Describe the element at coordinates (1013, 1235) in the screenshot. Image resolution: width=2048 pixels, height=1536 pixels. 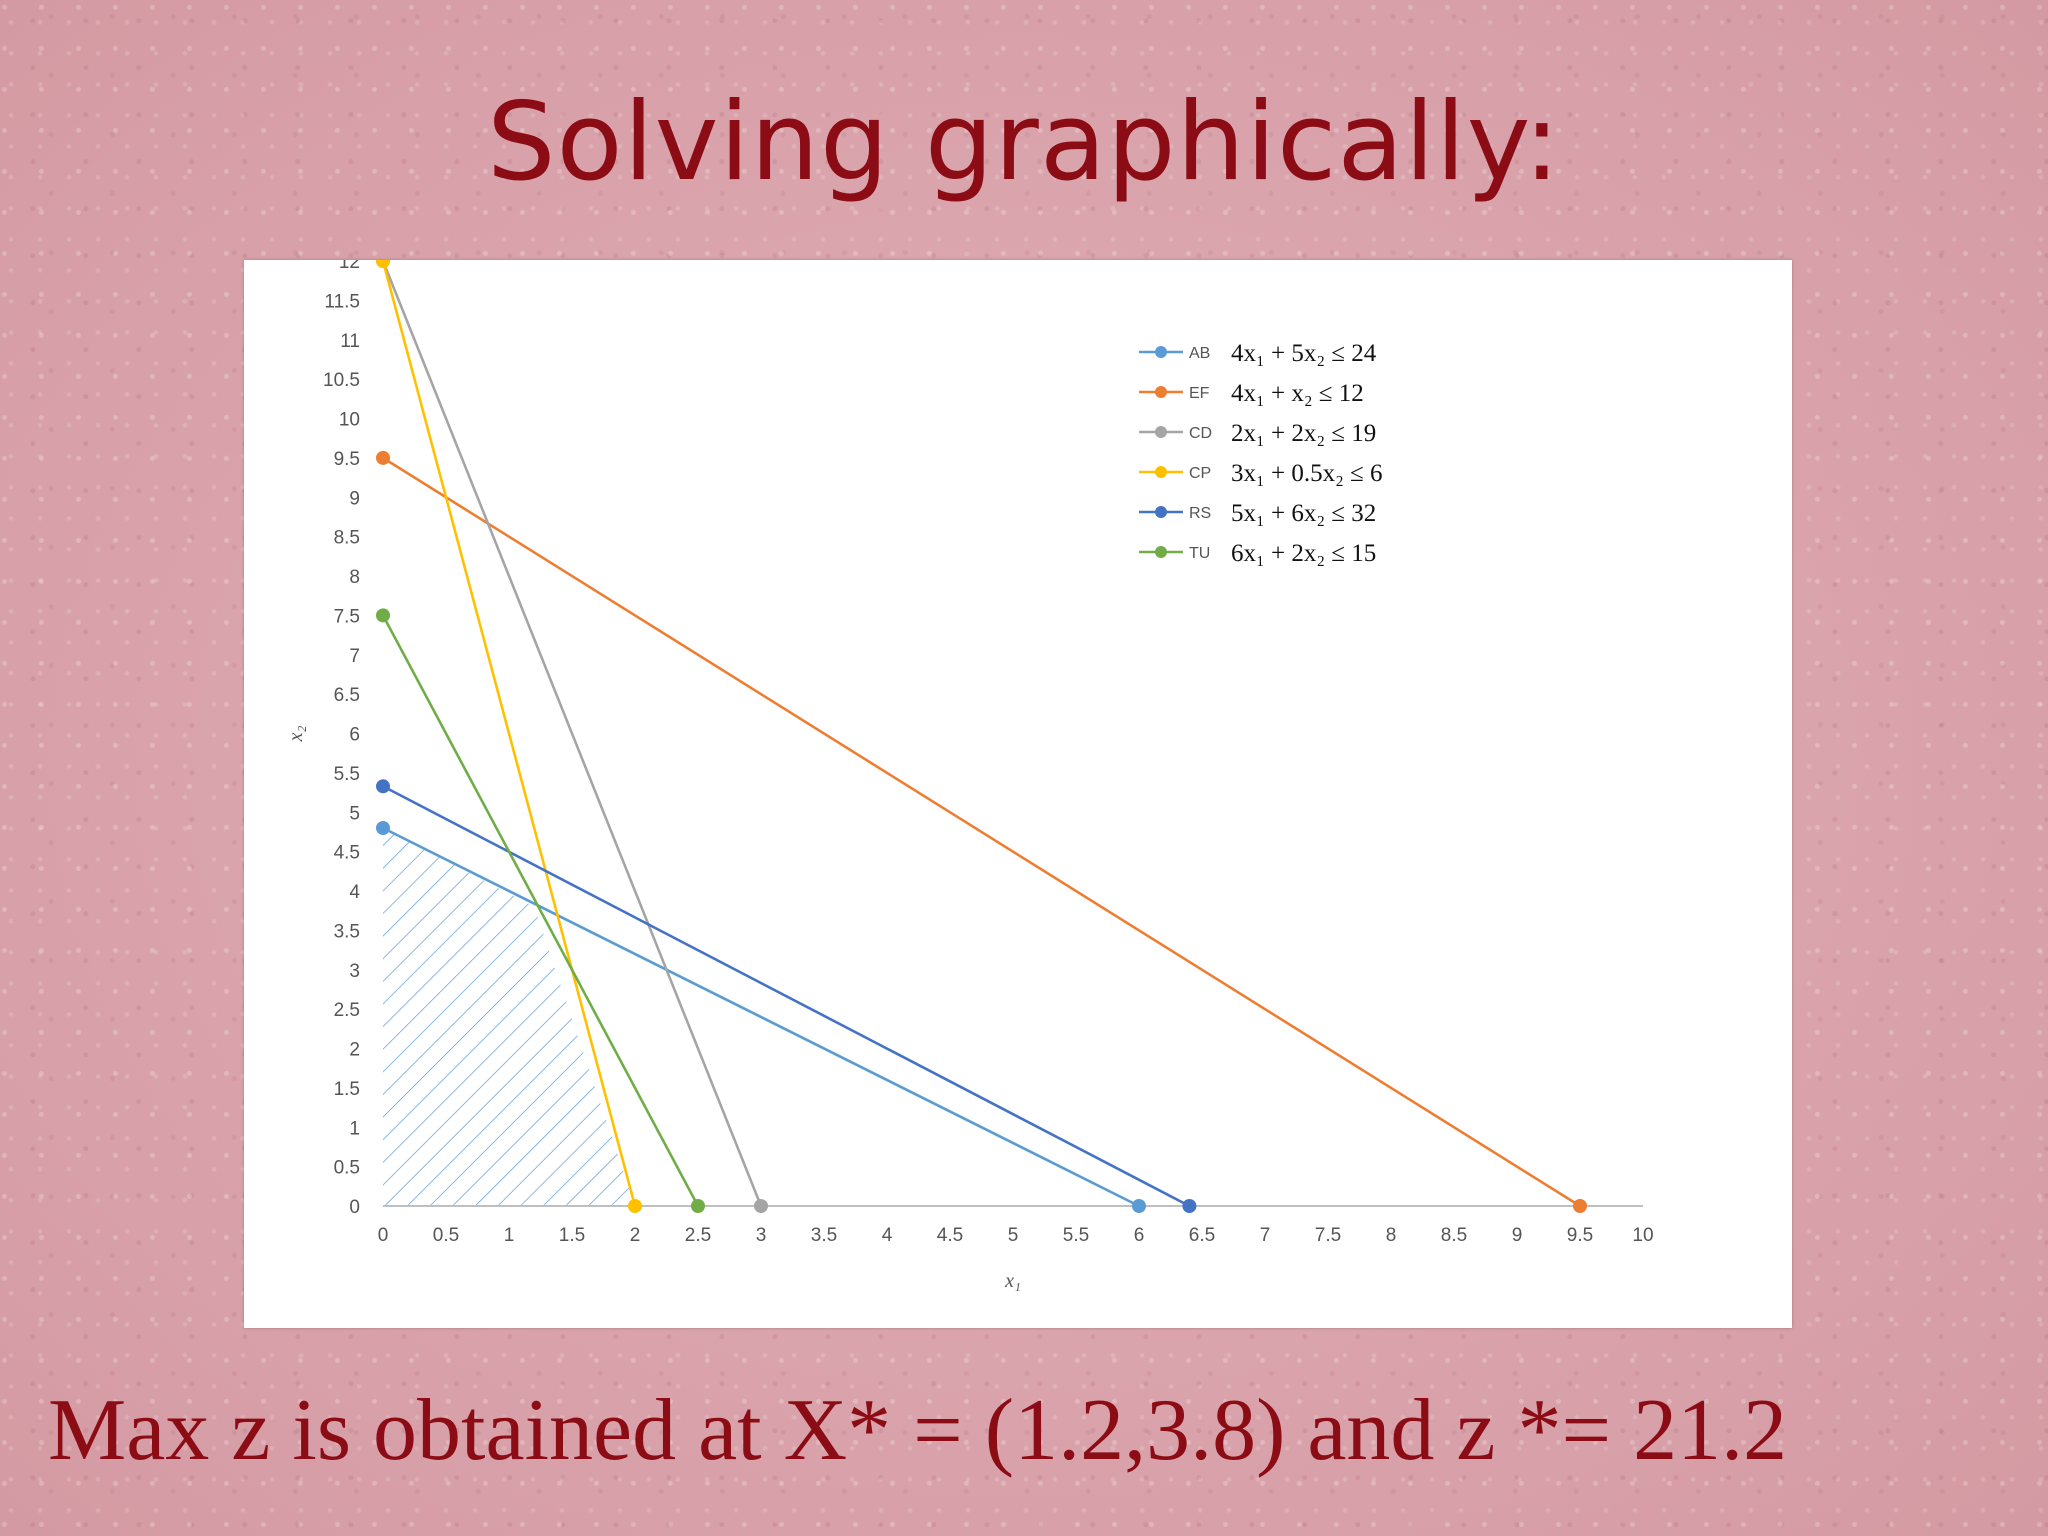
I see `x-tick-label: 5` at that location.